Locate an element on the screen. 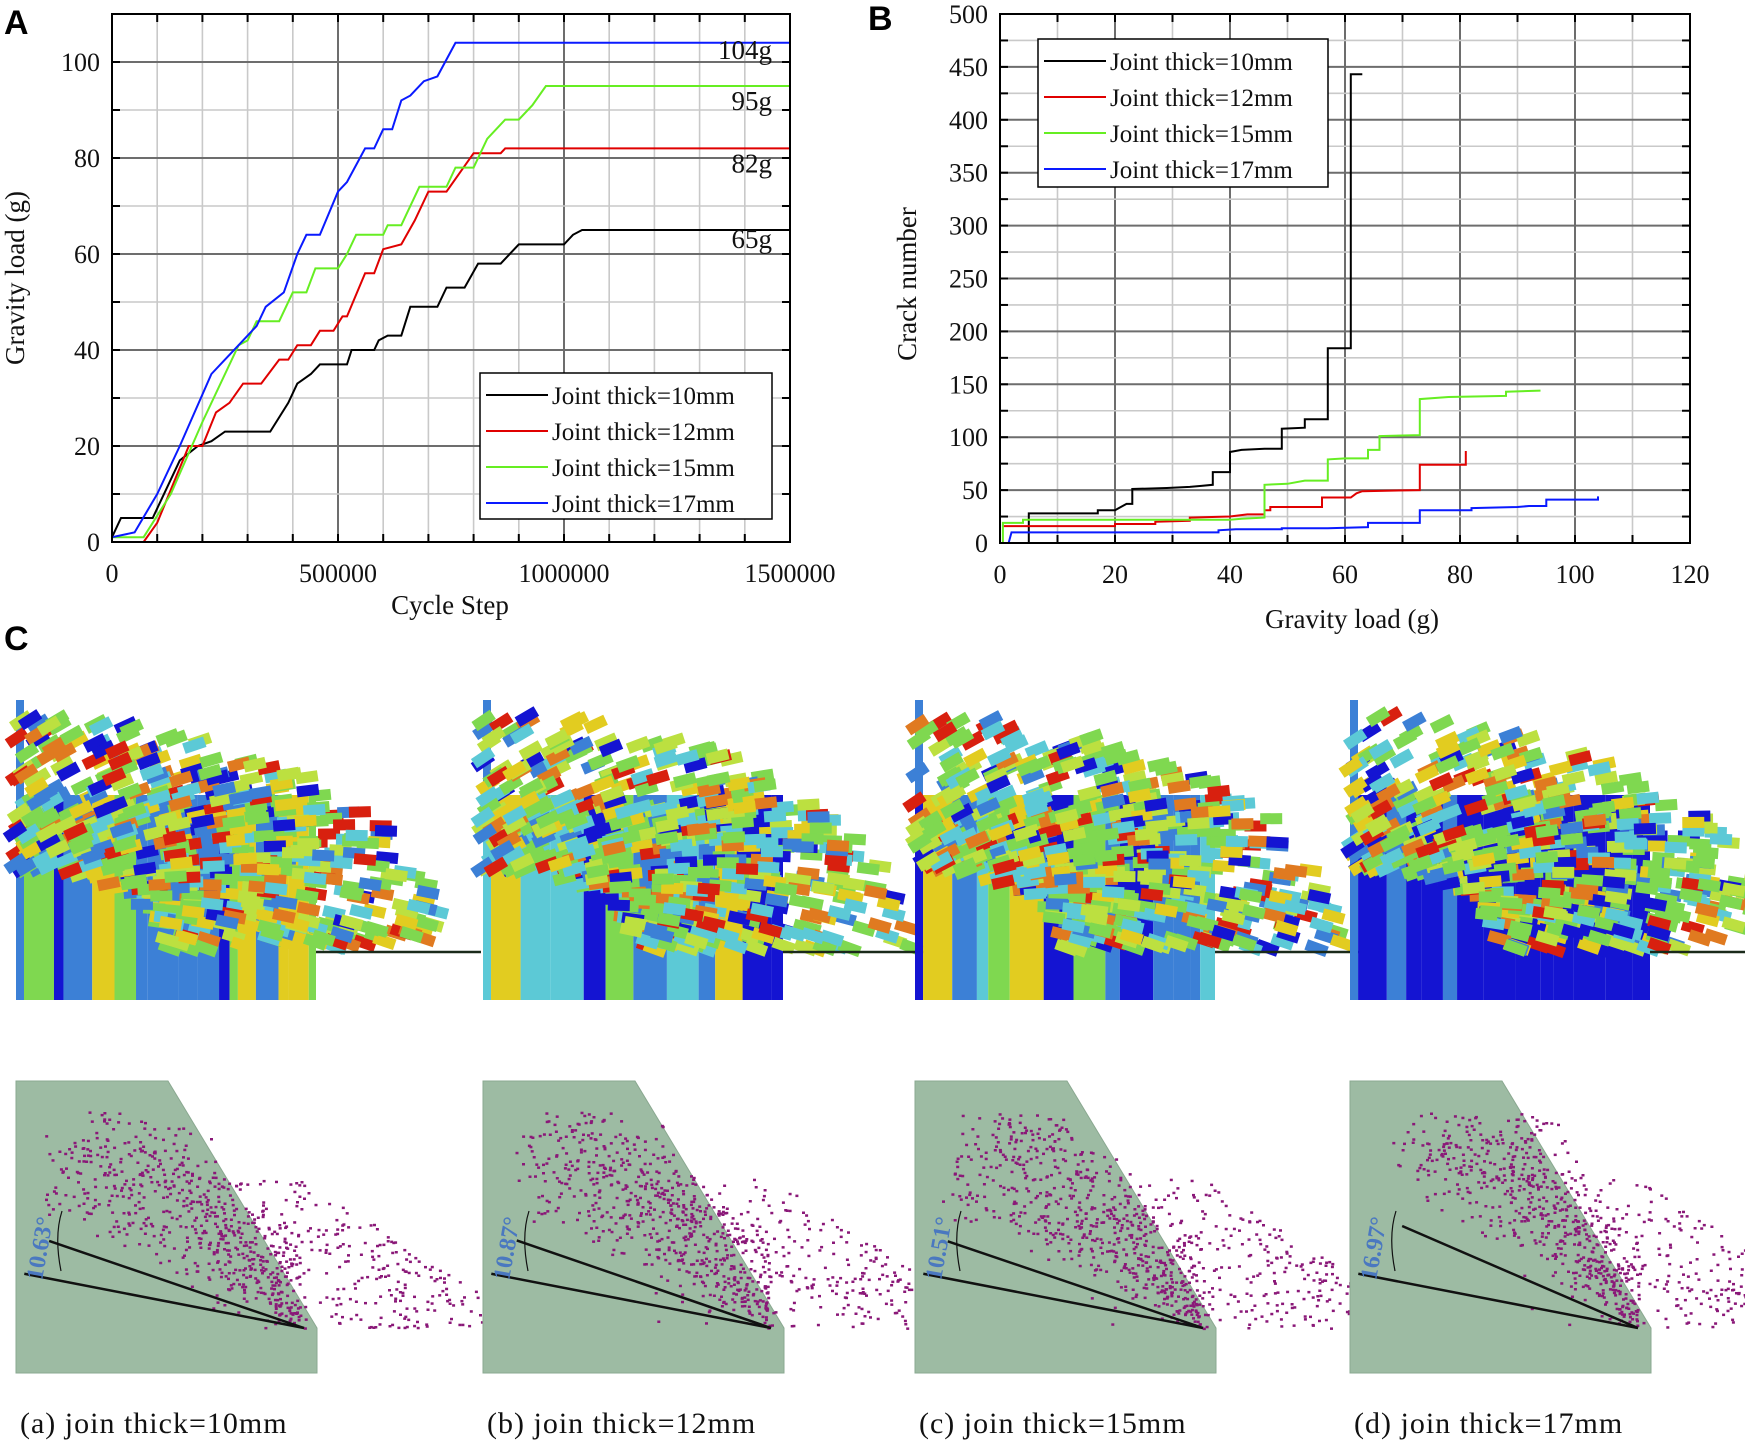 The image size is (1745, 1444). block-column is located at coordinates (1450, 897).